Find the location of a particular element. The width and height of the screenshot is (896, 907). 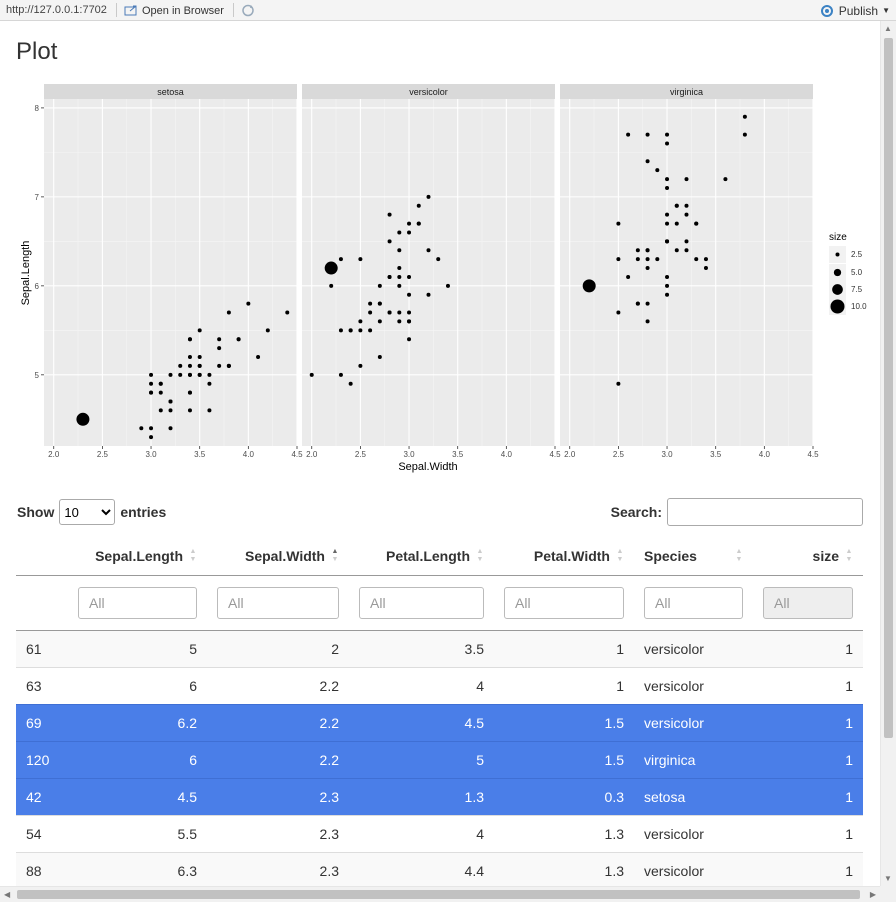

column-header-label: Species is located at coordinates (670, 555).